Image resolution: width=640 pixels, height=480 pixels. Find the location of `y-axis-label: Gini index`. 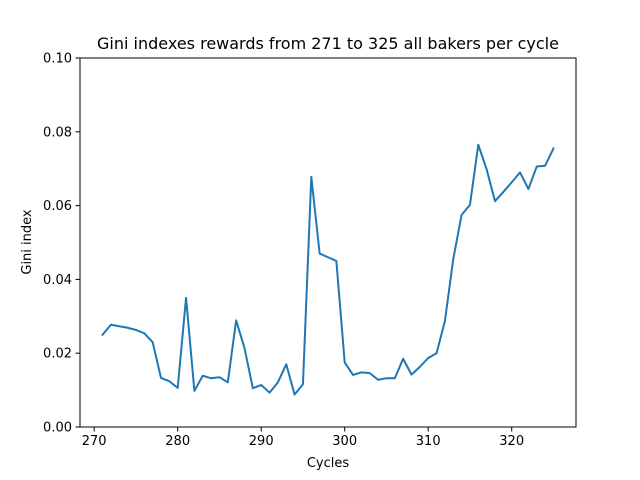

y-axis-label: Gini index is located at coordinates (27, 242).